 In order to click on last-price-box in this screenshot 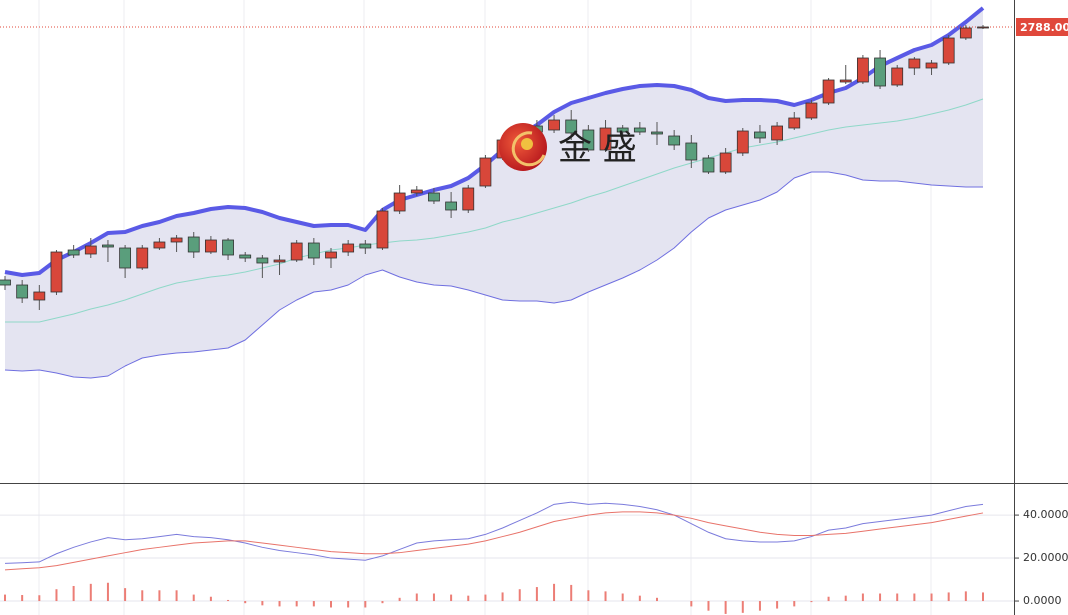, I will do `click(1042, 27)`.